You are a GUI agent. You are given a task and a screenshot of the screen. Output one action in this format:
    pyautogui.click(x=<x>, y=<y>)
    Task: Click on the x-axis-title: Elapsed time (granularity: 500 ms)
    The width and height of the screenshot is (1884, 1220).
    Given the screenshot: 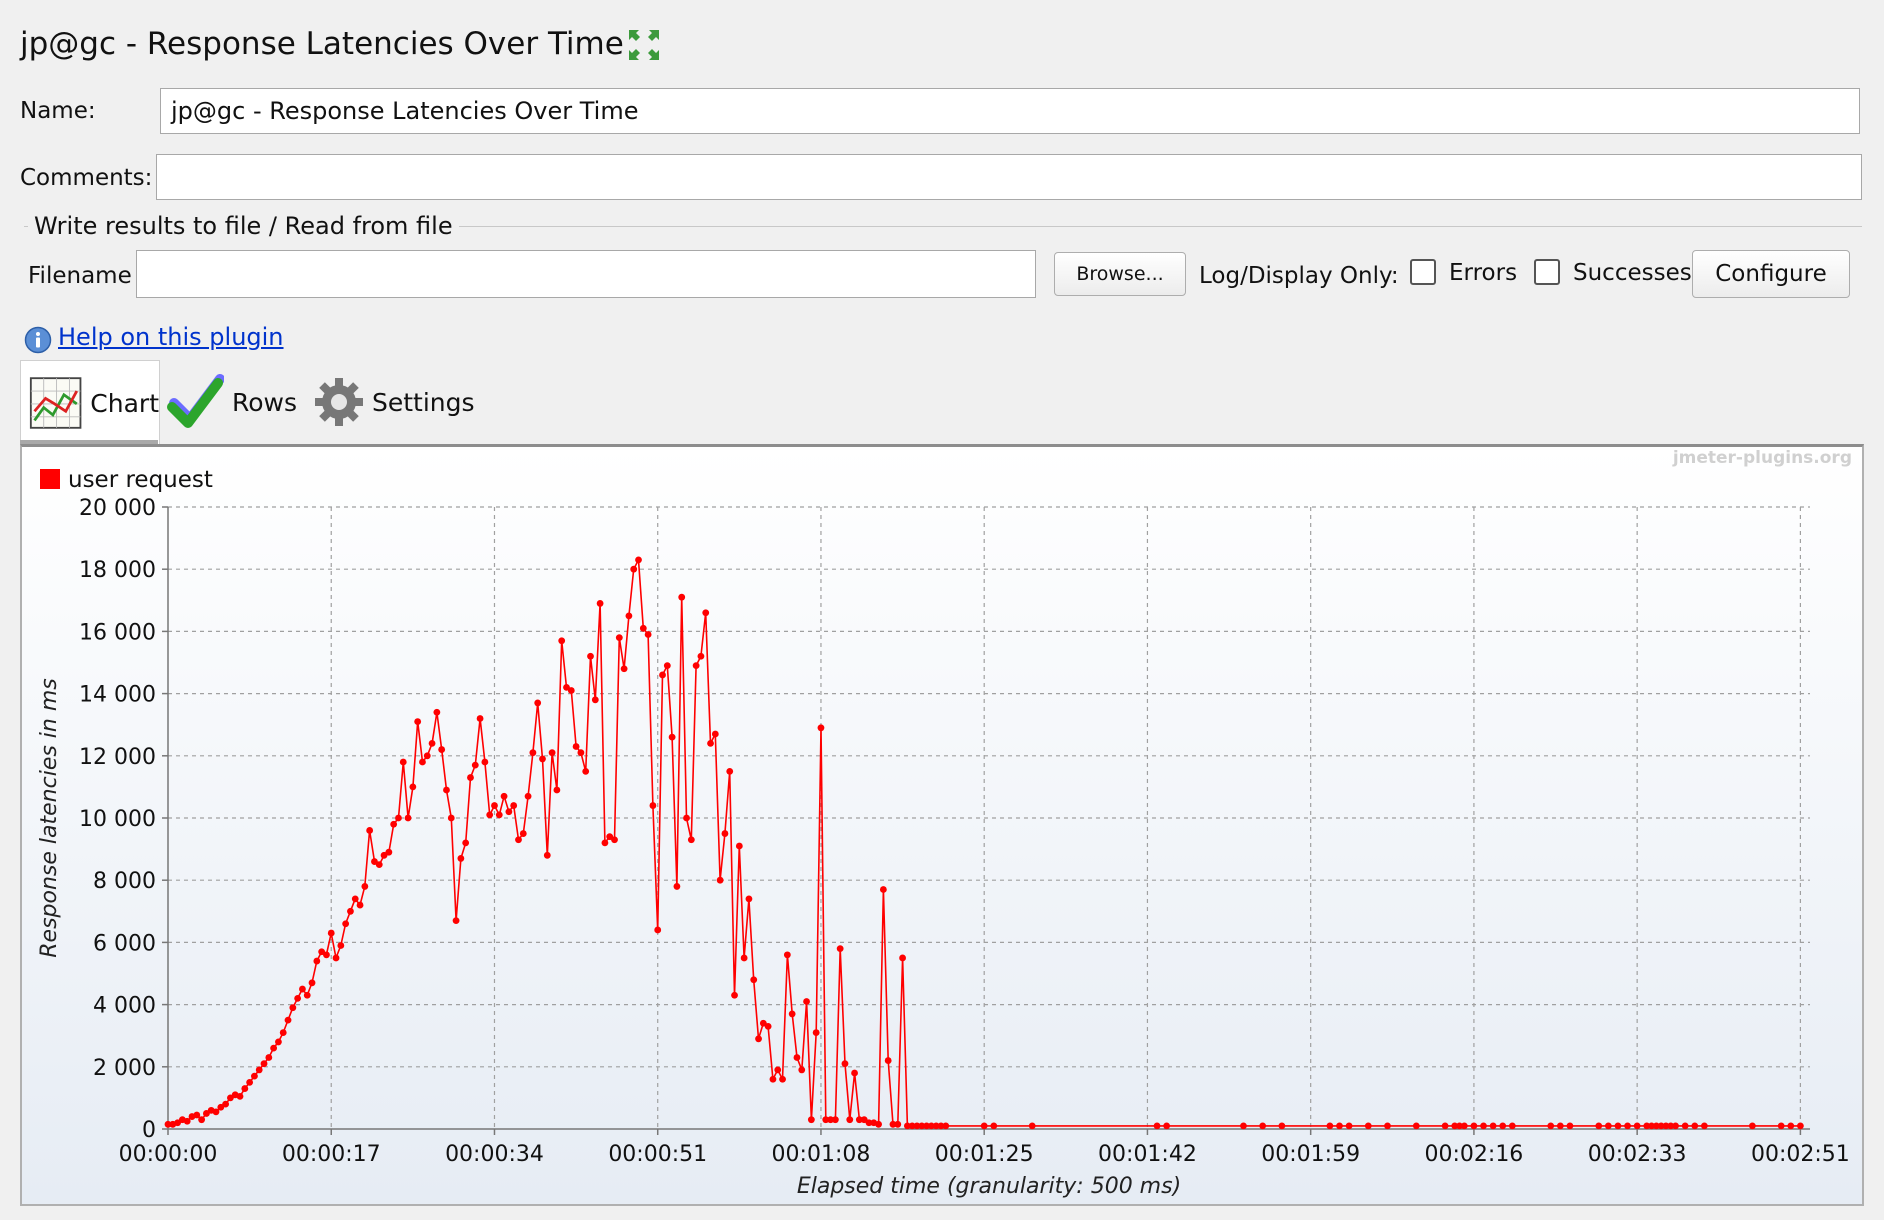 What is the action you would take?
    pyautogui.click(x=989, y=1186)
    